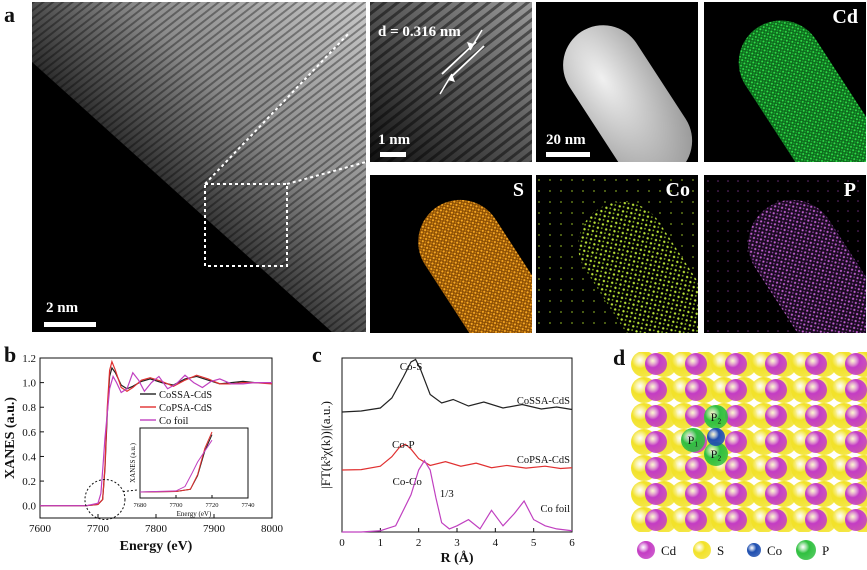 The height and width of the screenshot is (570, 867). Describe the element at coordinates (40, 529) in the screenshot. I see `xanes-xtick-label: 7600` at that location.